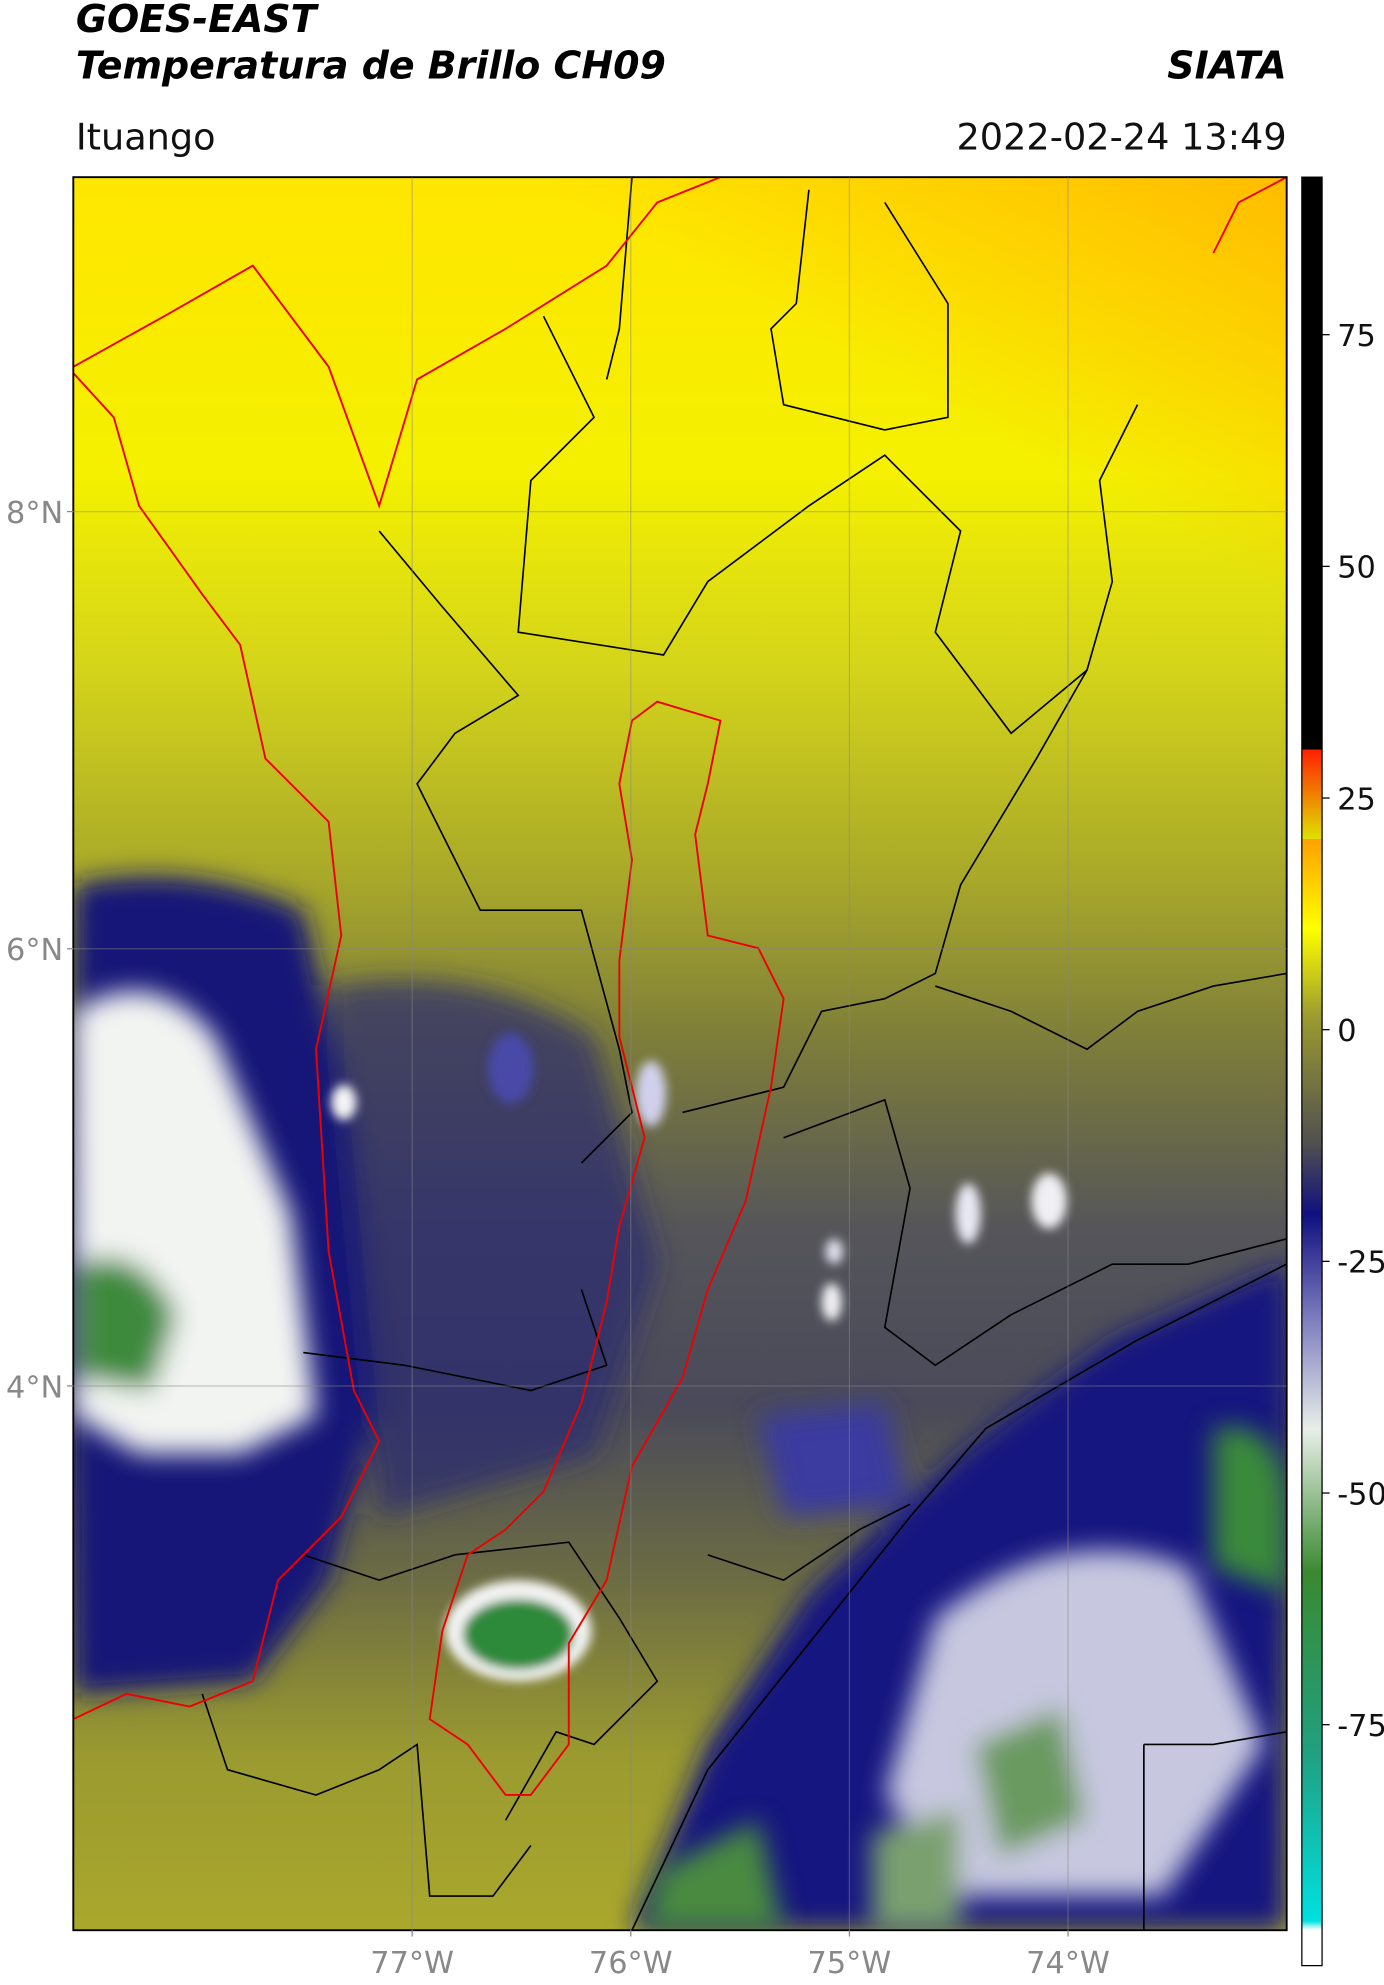  Describe the element at coordinates (1068, 1963) in the screenshot. I see `lon-tick-label: 74°W` at that location.